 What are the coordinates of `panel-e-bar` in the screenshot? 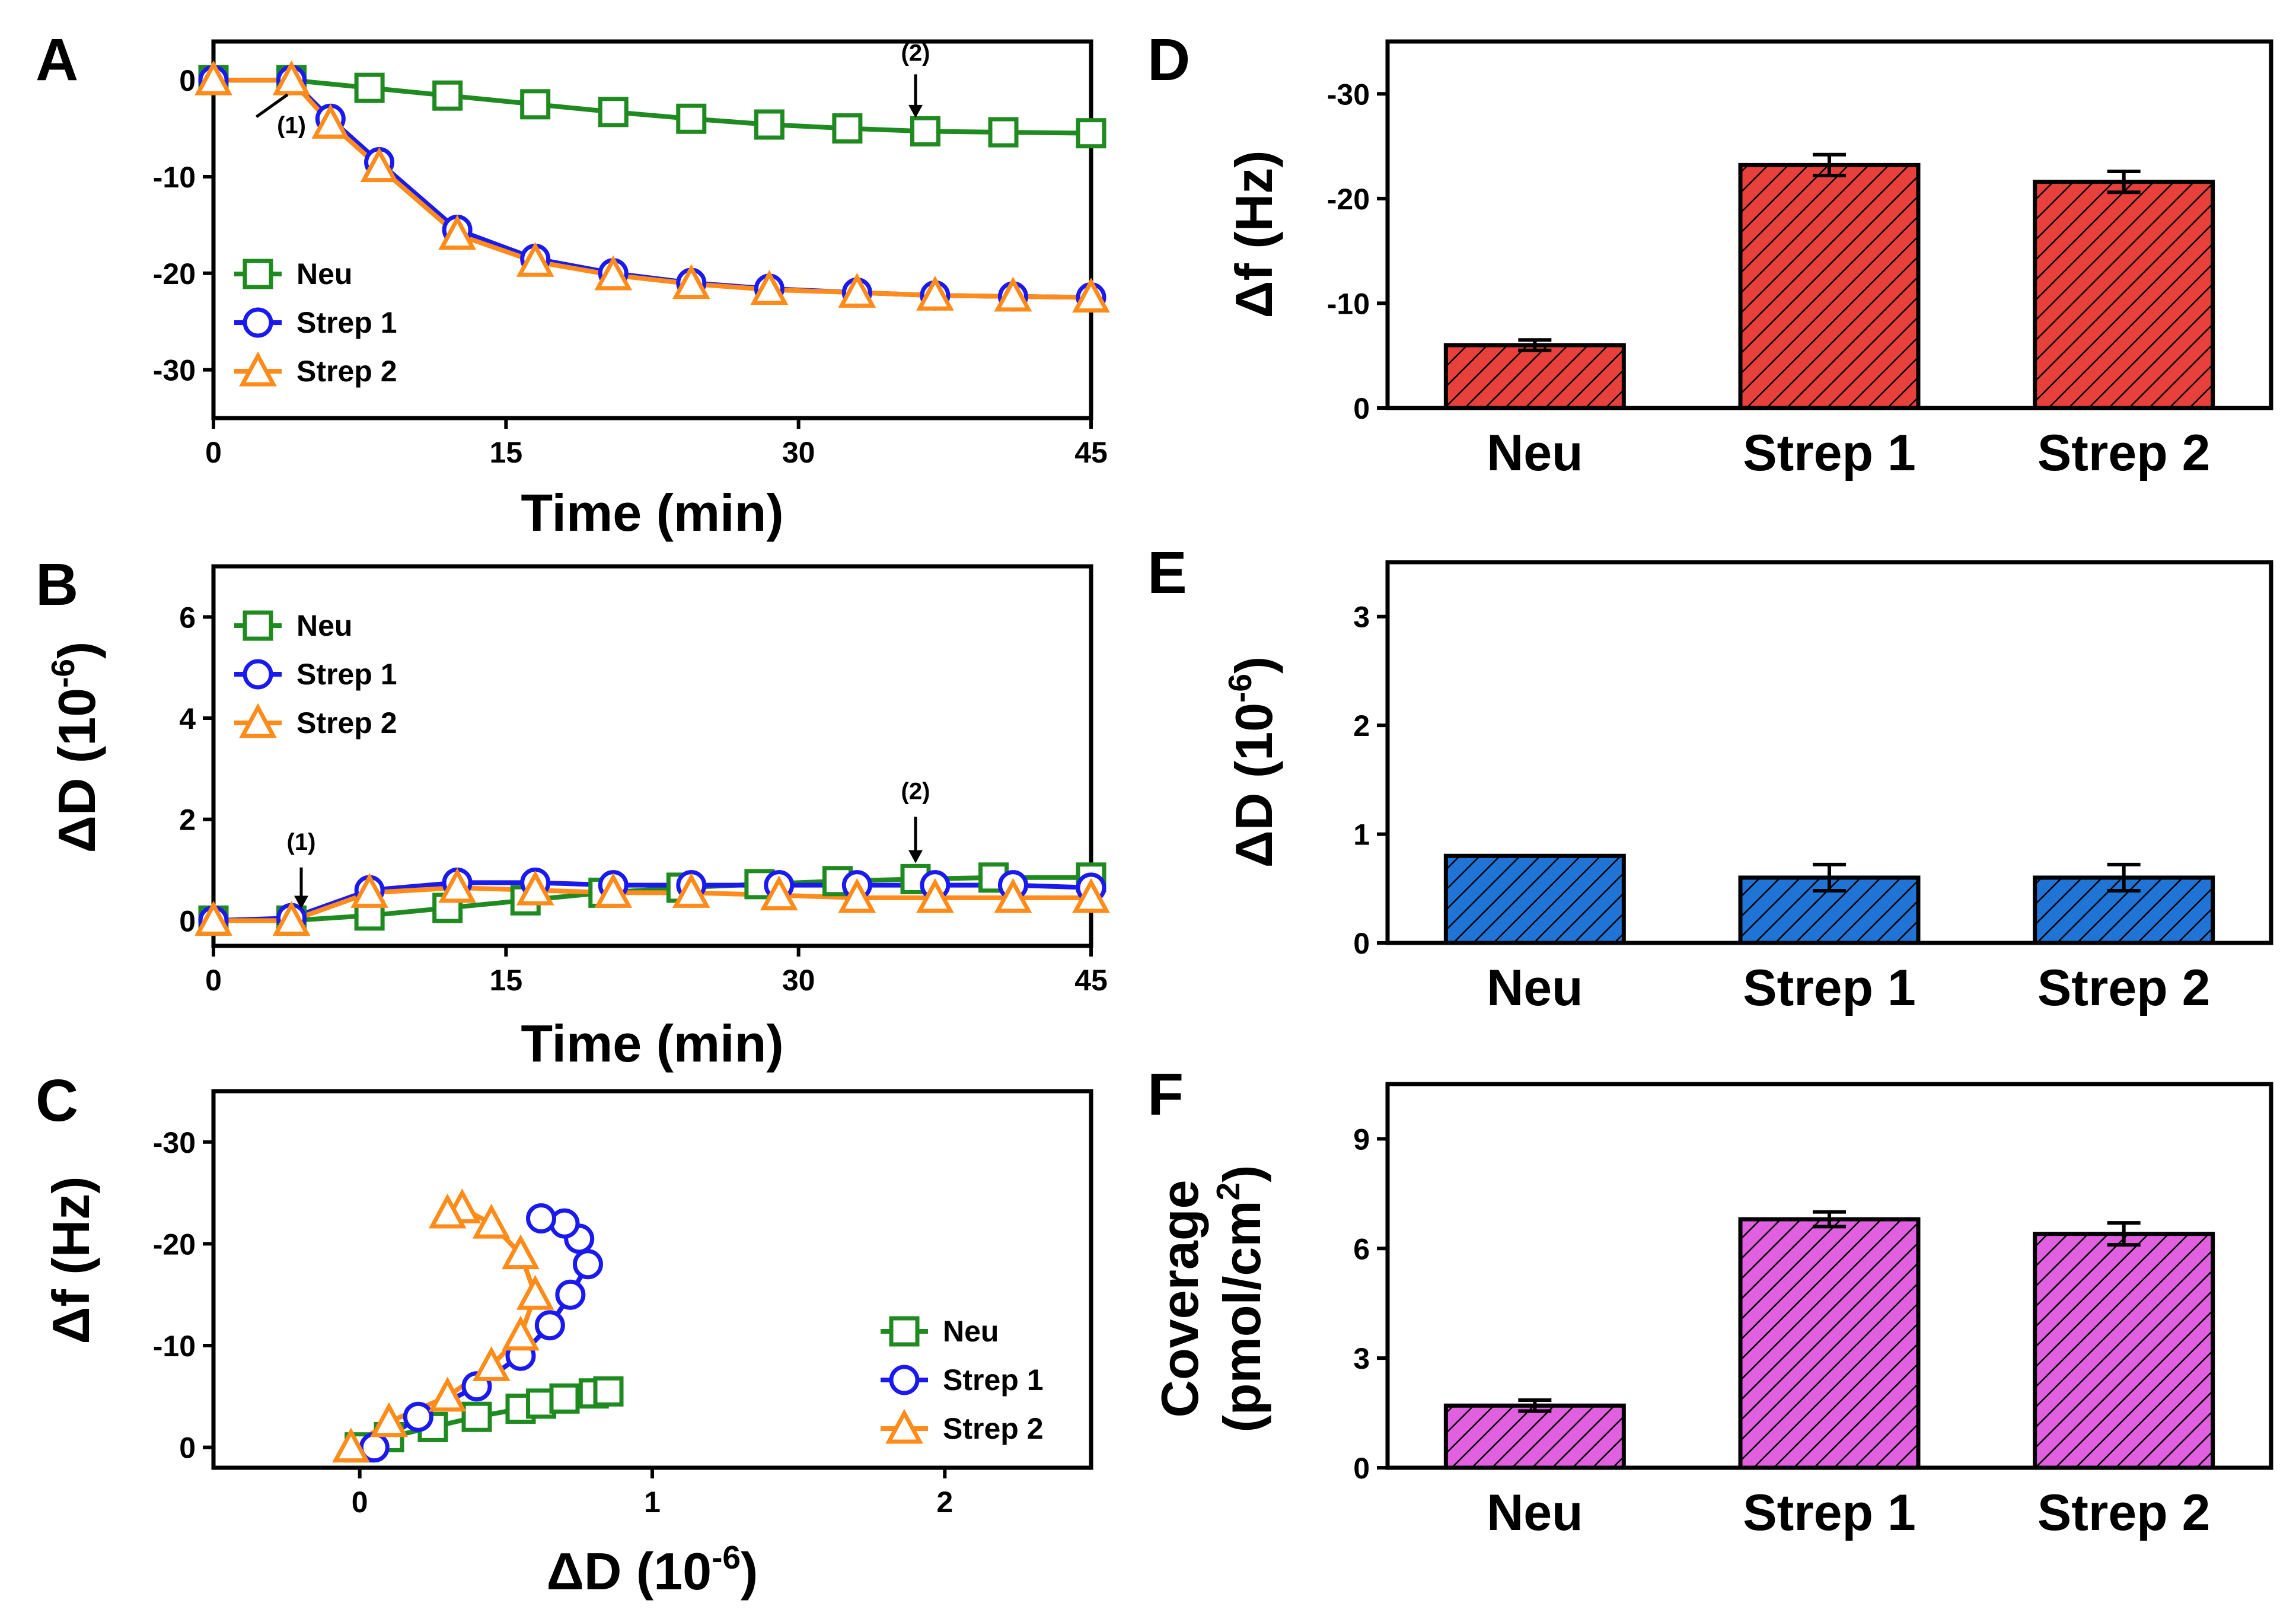 It's located at (1534, 899).